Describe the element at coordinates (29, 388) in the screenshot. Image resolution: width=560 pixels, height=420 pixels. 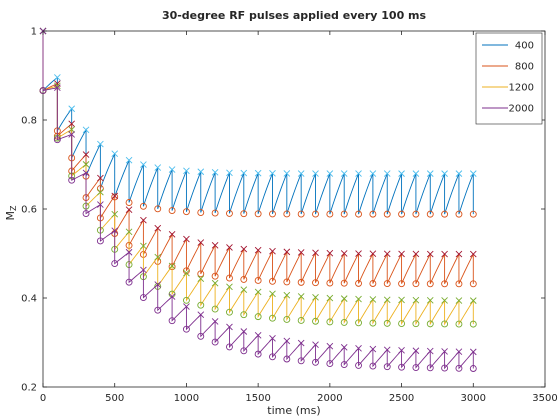
I see `y-tick-label: 0.2` at that location.